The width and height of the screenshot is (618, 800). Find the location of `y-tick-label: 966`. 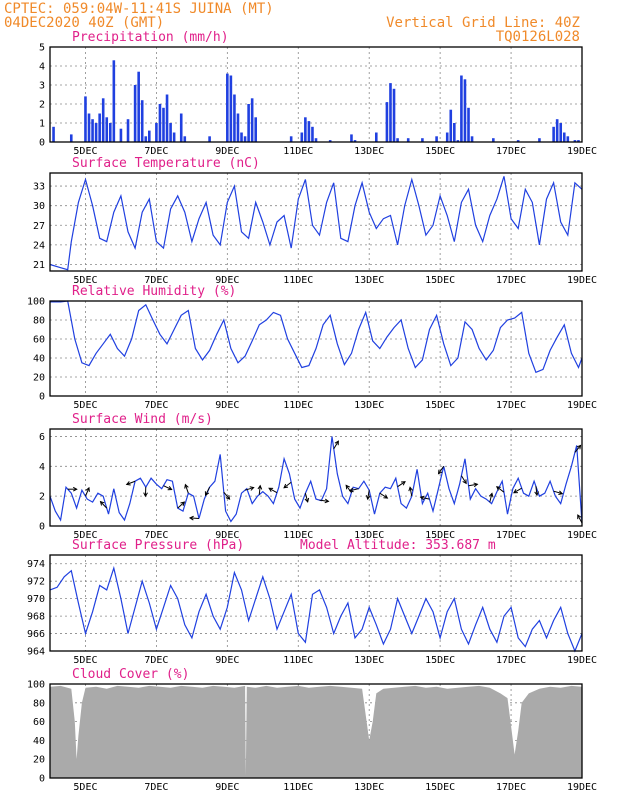

y-tick-label: 966 is located at coordinates (36, 634).